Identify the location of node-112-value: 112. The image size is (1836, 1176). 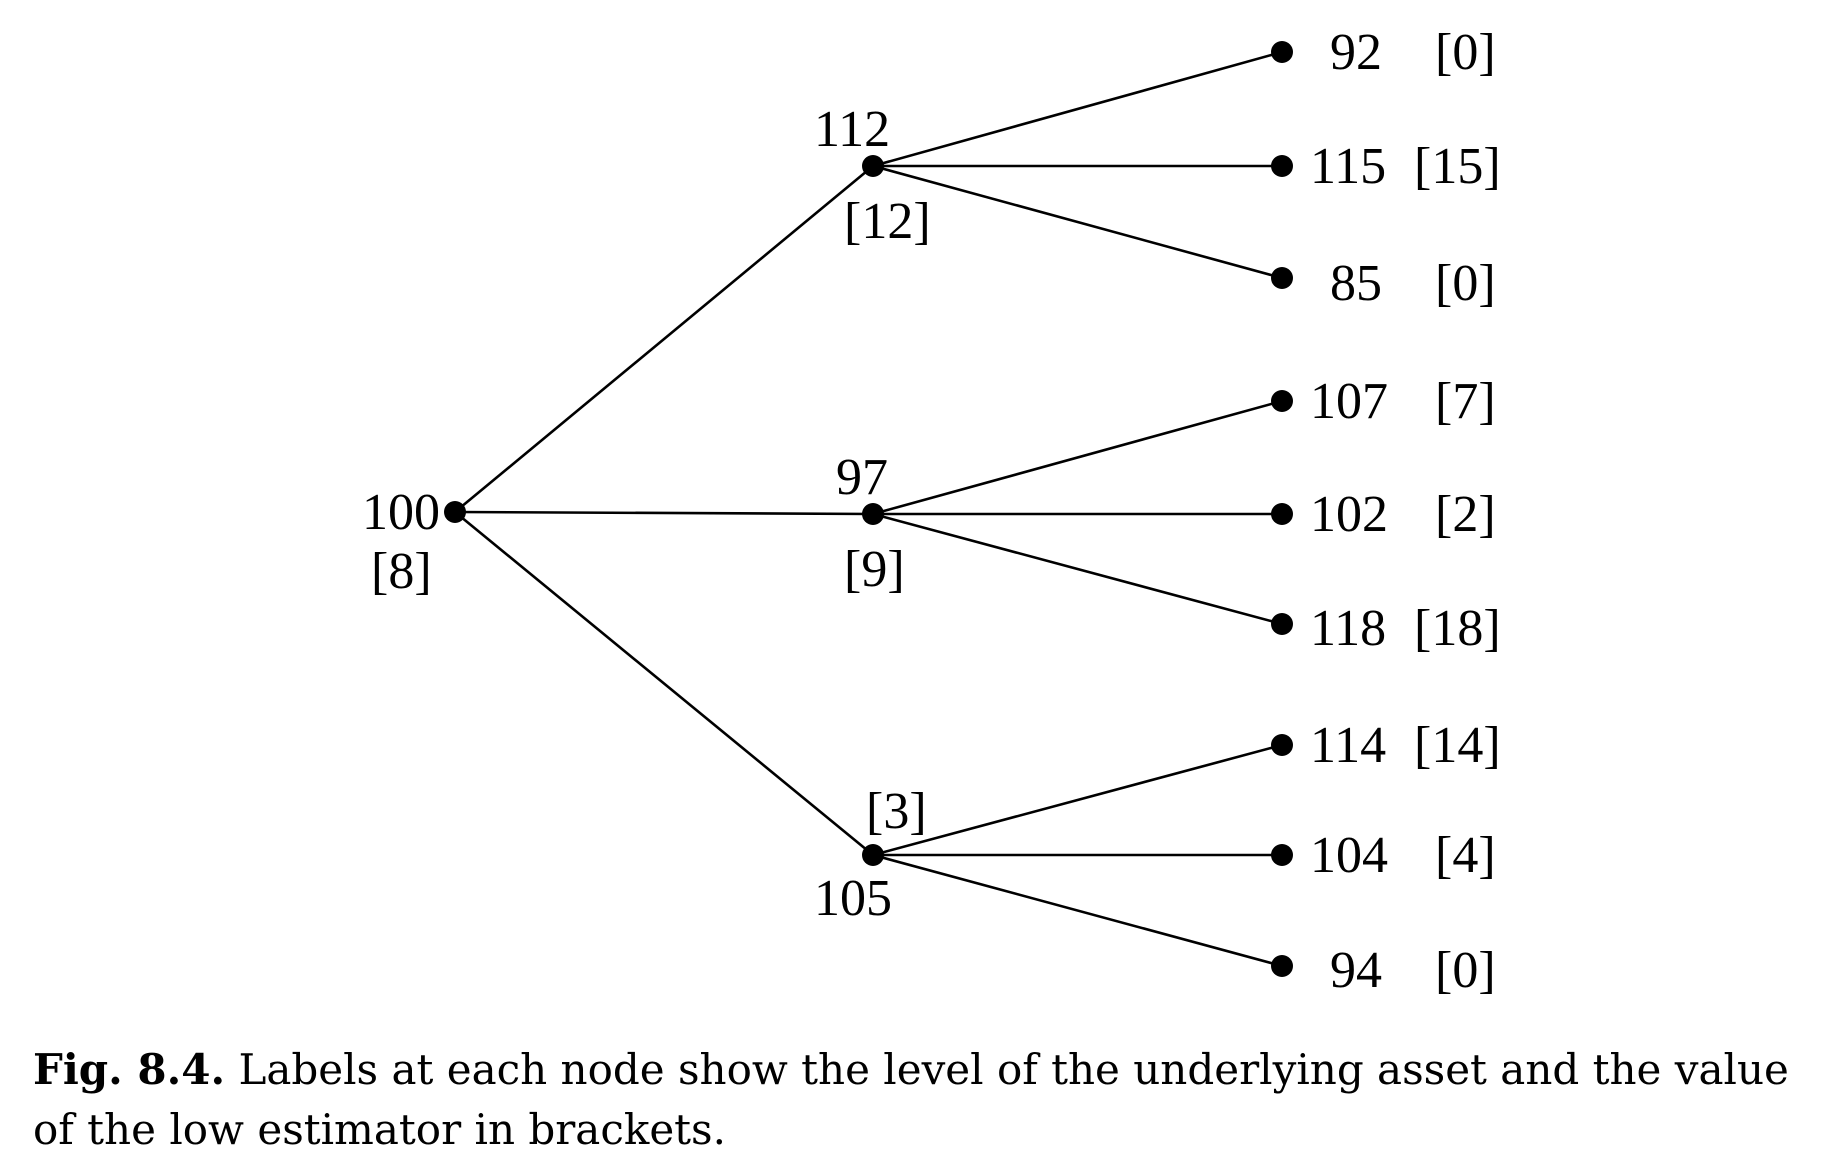
(852, 129).